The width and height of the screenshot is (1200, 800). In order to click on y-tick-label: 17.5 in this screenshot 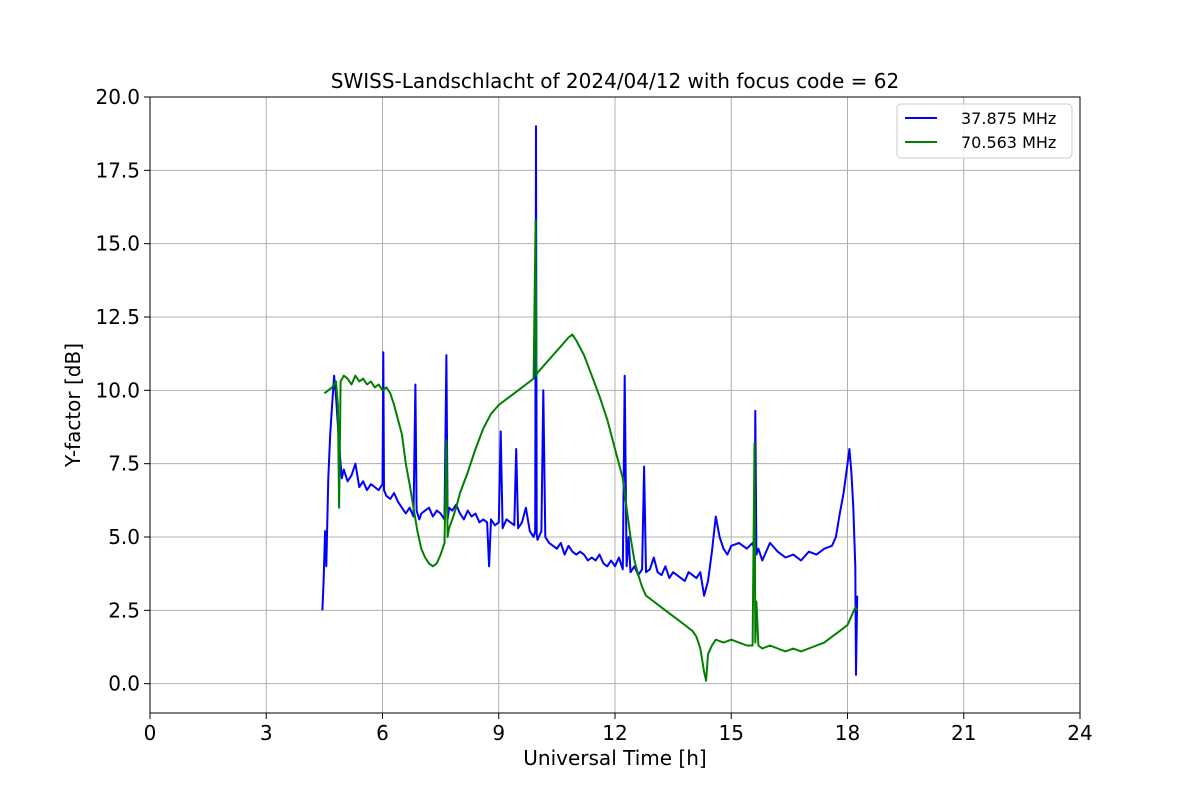, I will do `click(117, 170)`.